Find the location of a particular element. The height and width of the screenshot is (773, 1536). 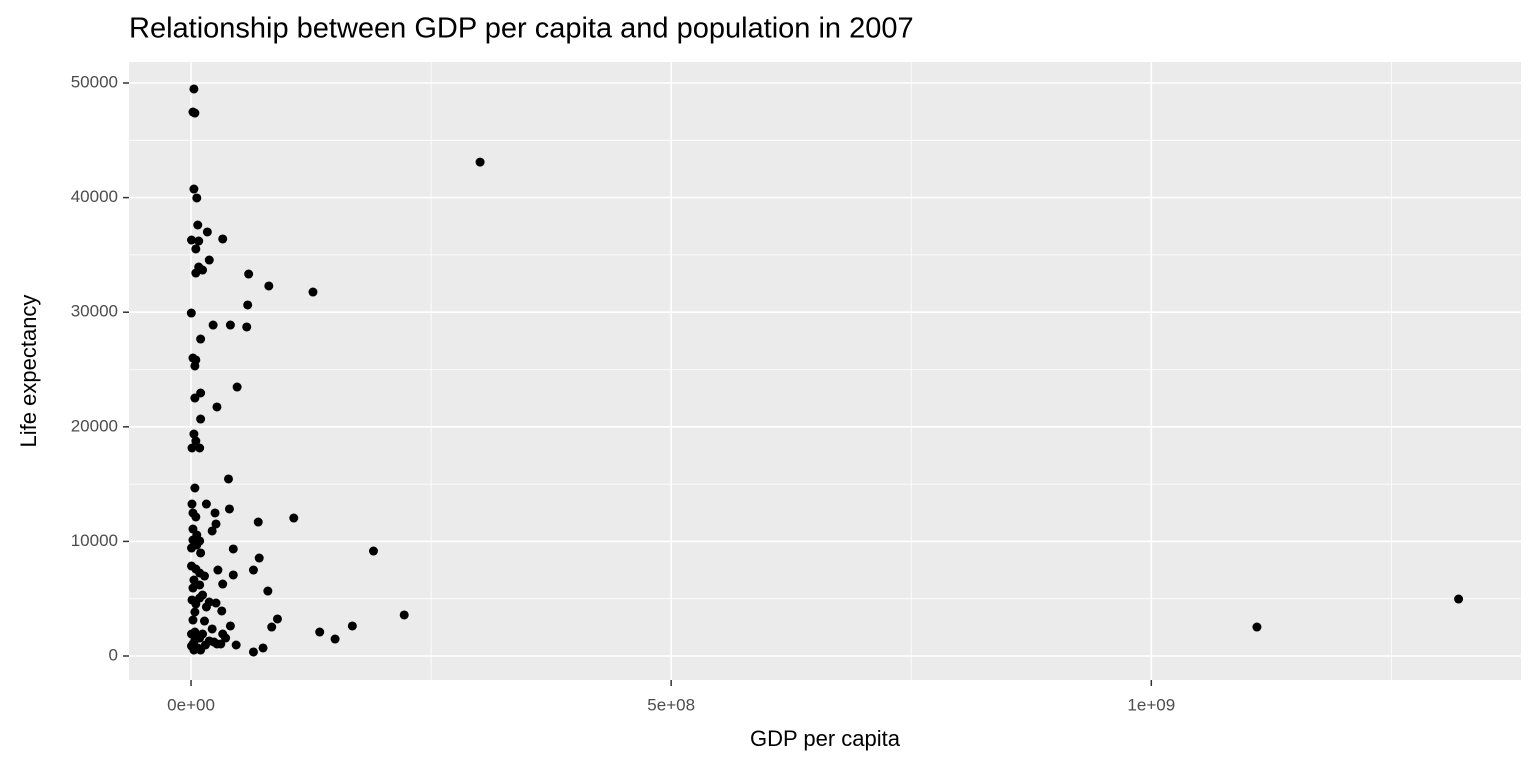

y-tick-label: 20000 is located at coordinates (94, 425).